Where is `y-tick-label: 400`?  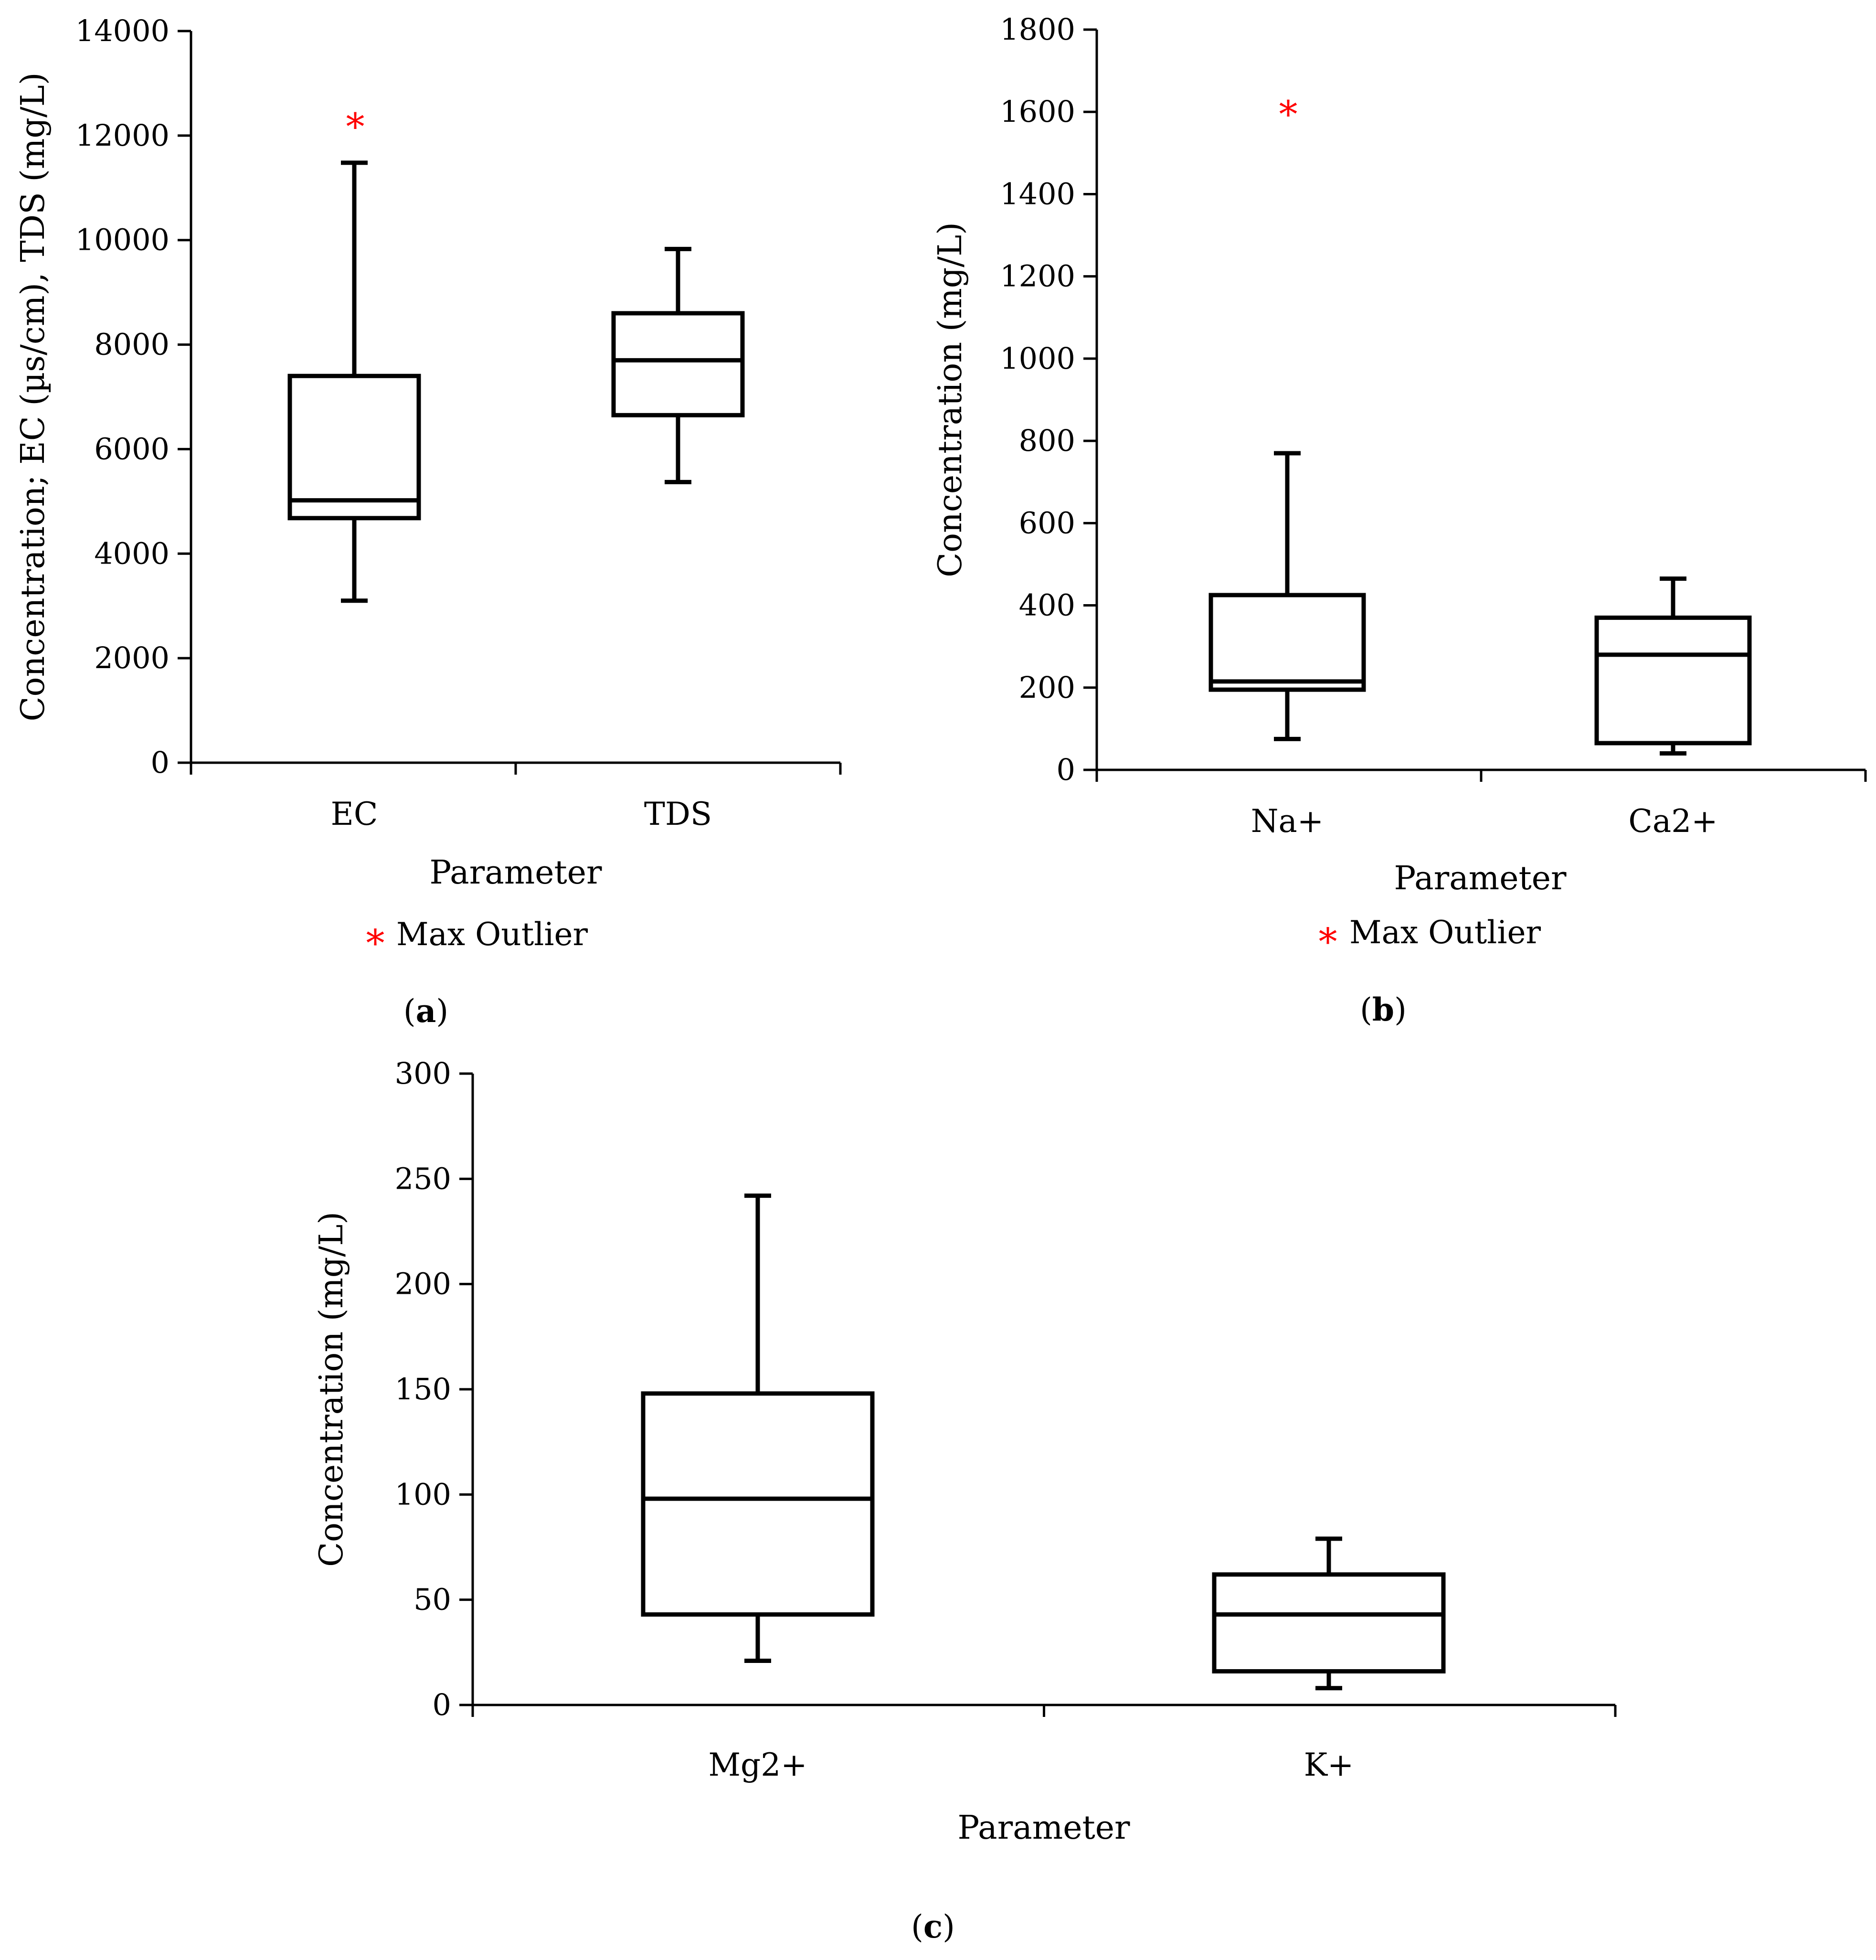
y-tick-label: 400 is located at coordinates (1047, 605).